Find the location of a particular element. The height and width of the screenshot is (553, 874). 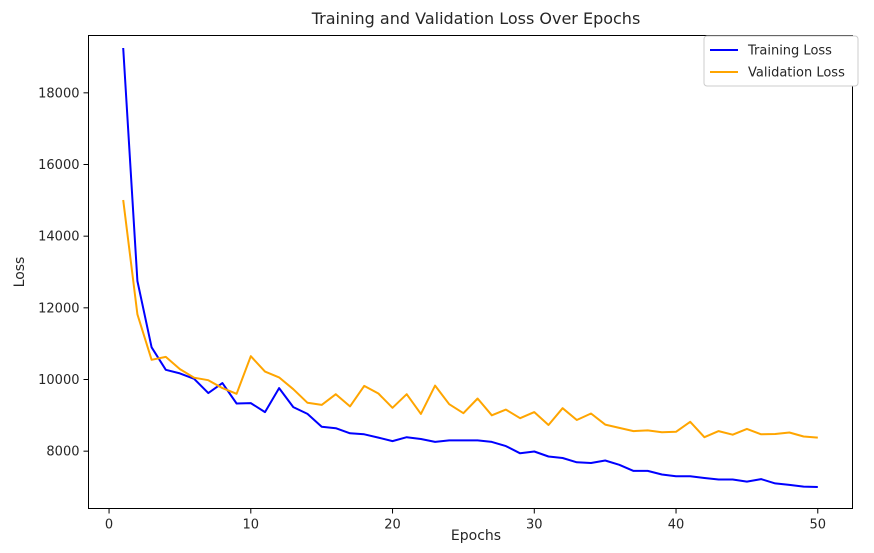

y-tick-label: 18000 is located at coordinates (58, 93).